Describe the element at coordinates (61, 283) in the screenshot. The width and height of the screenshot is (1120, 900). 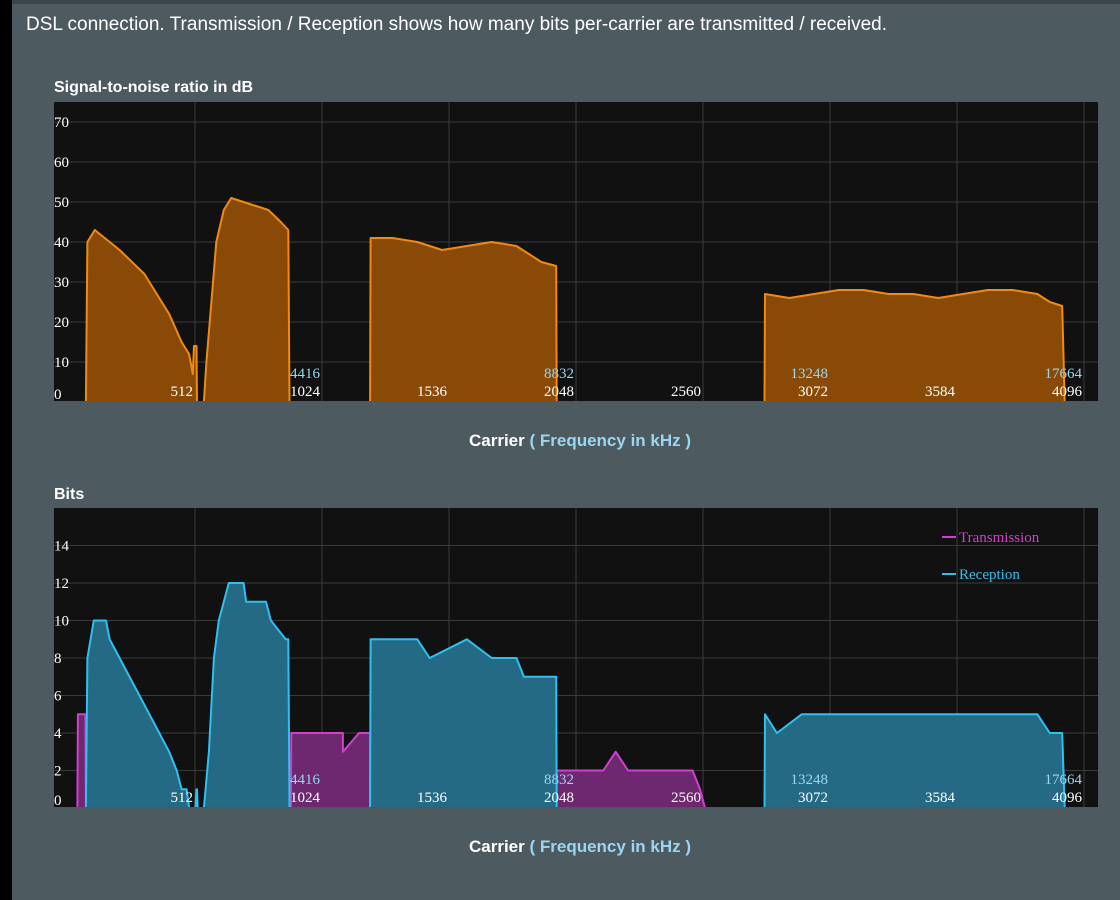
I see `y-tick-label: 30` at that location.